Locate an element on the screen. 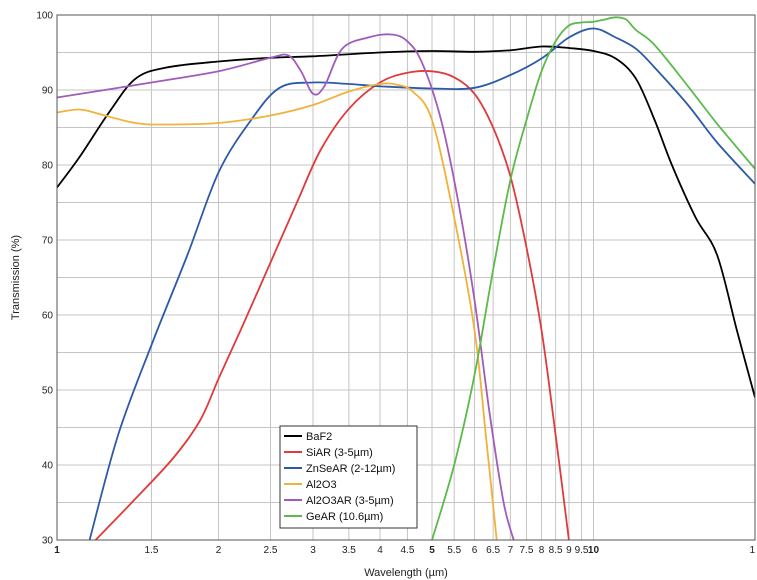 The width and height of the screenshot is (757, 580). y-tick-label: 40 is located at coordinates (48, 466).